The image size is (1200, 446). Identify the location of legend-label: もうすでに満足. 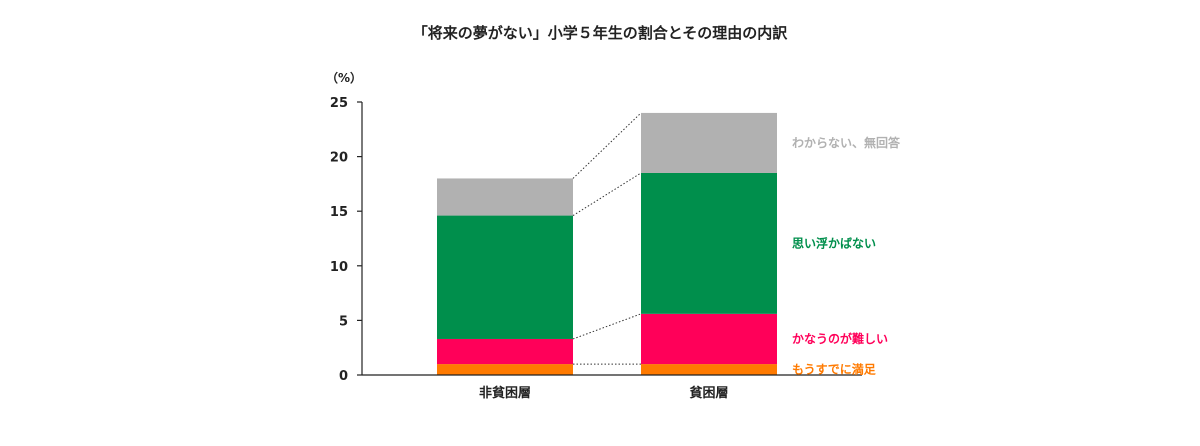
(834, 369).